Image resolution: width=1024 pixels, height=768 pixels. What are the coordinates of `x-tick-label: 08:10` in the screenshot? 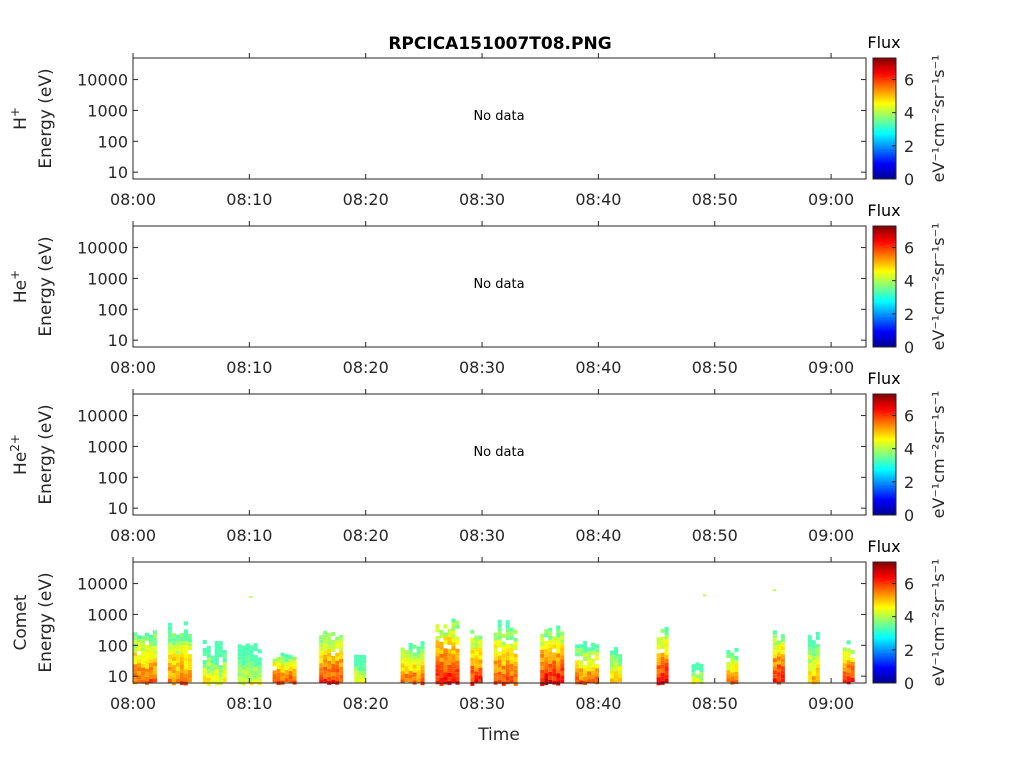 It's located at (249, 199).